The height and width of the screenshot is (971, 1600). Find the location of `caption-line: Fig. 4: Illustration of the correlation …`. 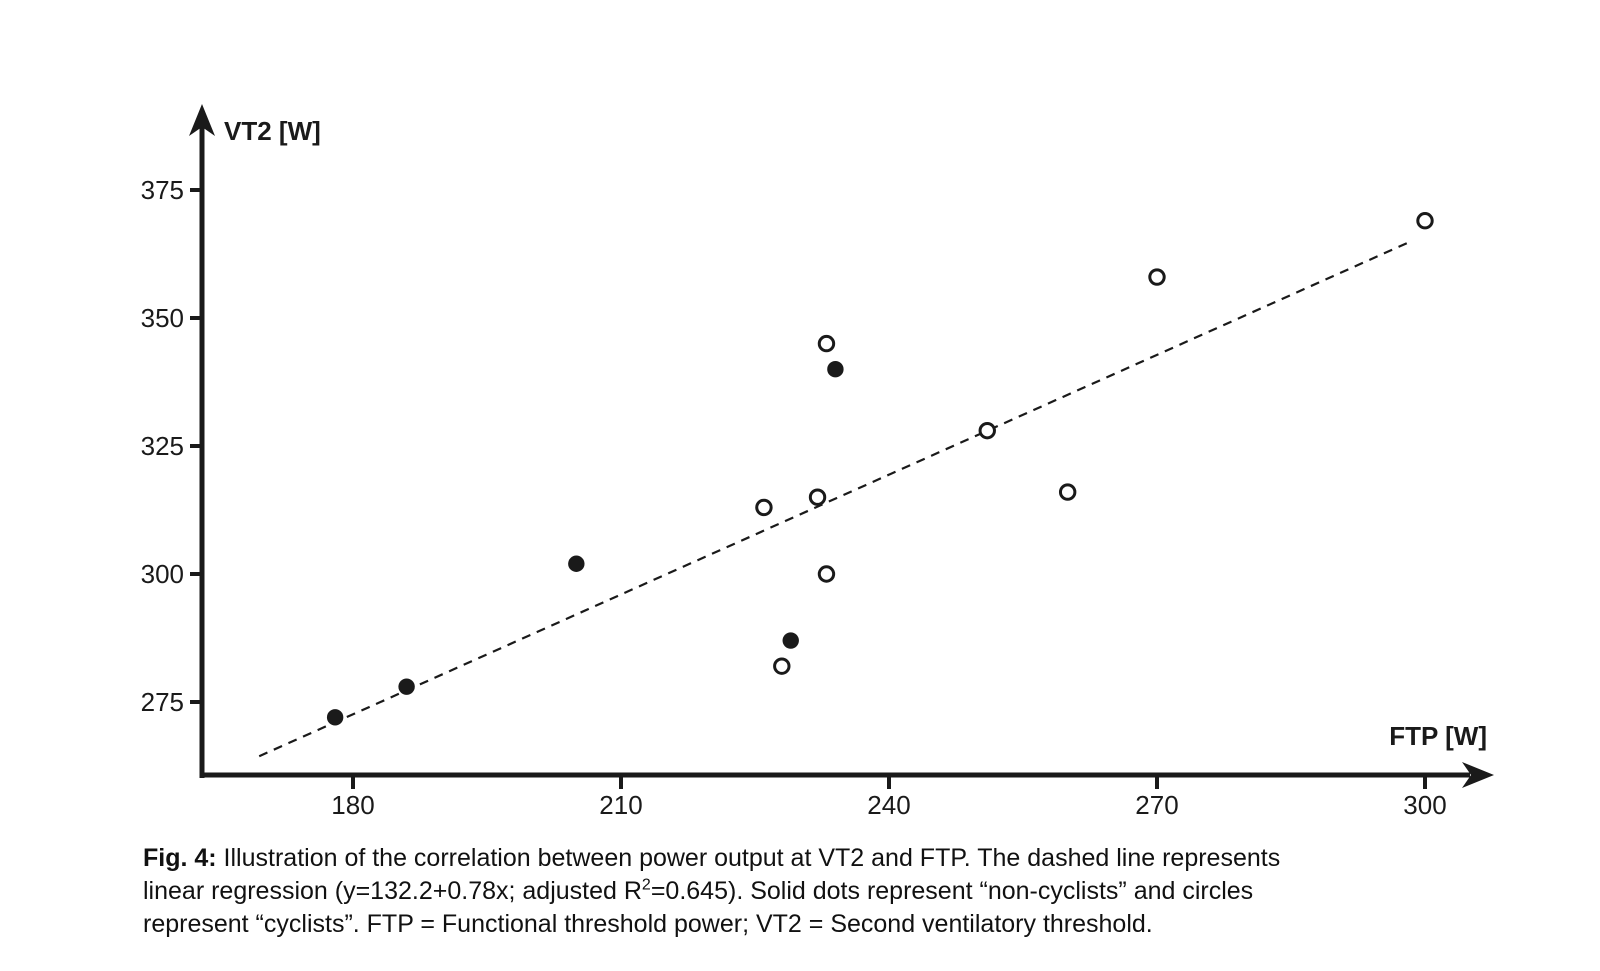

caption-line: Fig. 4: Illustration of the correlation … is located at coordinates (833, 858).